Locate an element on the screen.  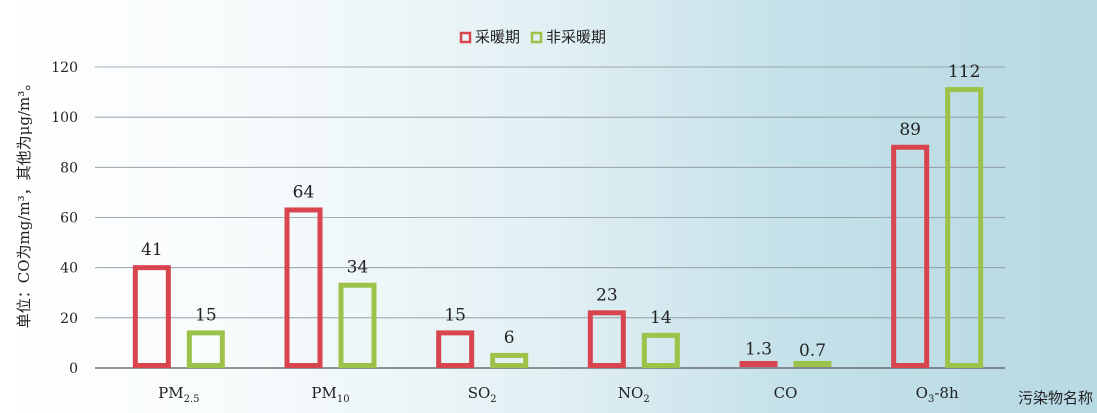
y-axis-ticks: 0 20 40 60 80 100 120 is located at coordinates (64, 218).